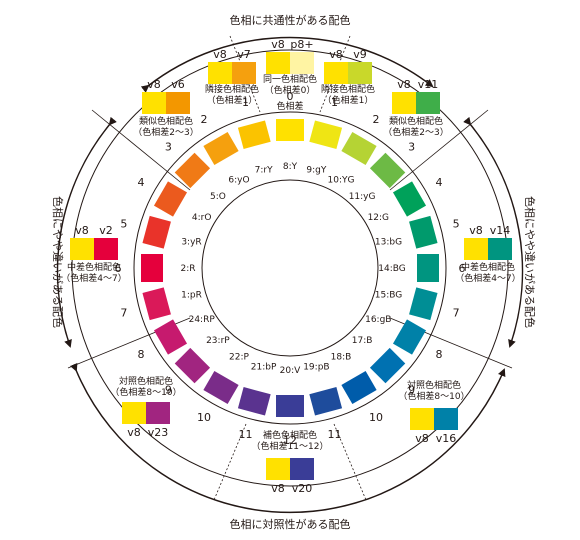 The height and width of the screenshot is (540, 580). Describe the element at coordinates (316, 171) in the screenshot. I see `hue-code-label: 9:gY` at that location.